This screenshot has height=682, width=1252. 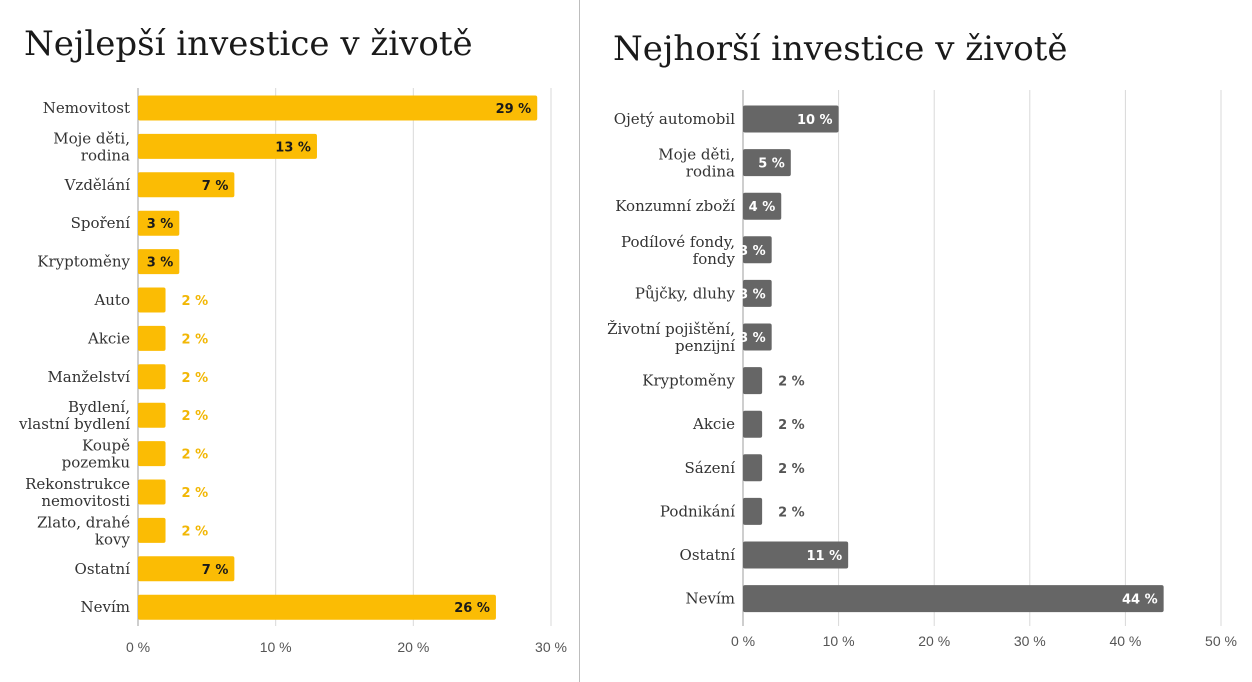 I want to click on category-label: Ojetý automobil, so click(x=674, y=119).